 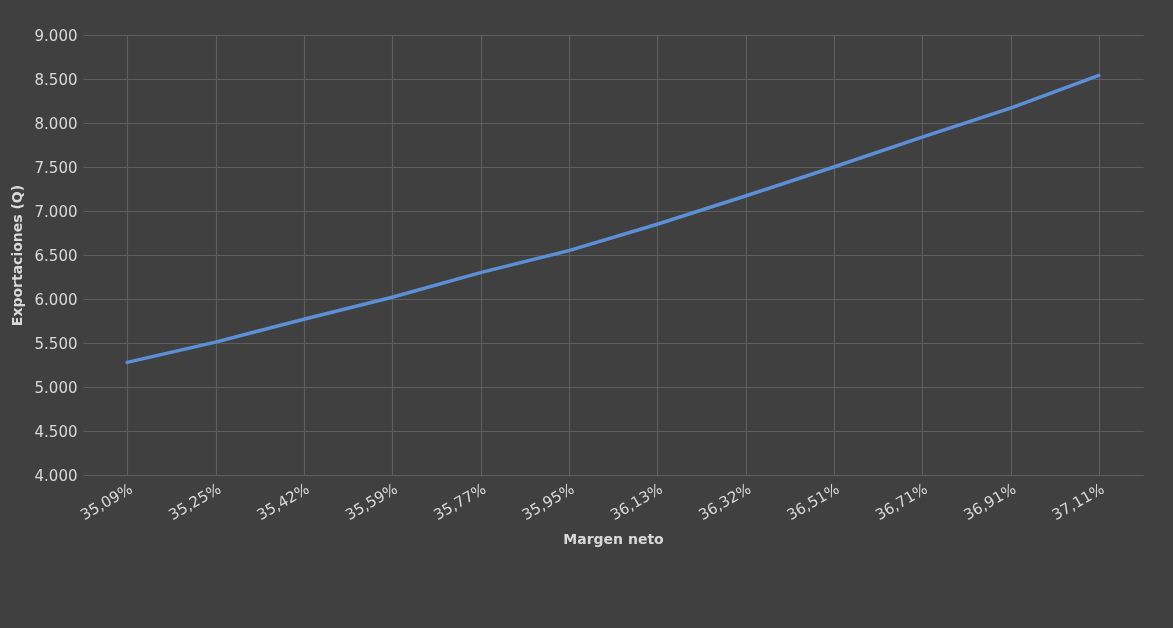 I want to click on y-tick-label: 8.500, so click(x=56, y=79).